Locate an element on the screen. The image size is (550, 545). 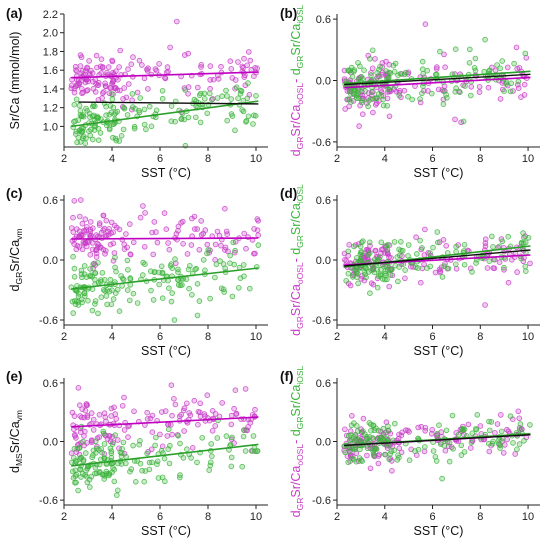
y-axis-label: Sr/Ca (mmol/mol) is located at coordinates (15, 81).